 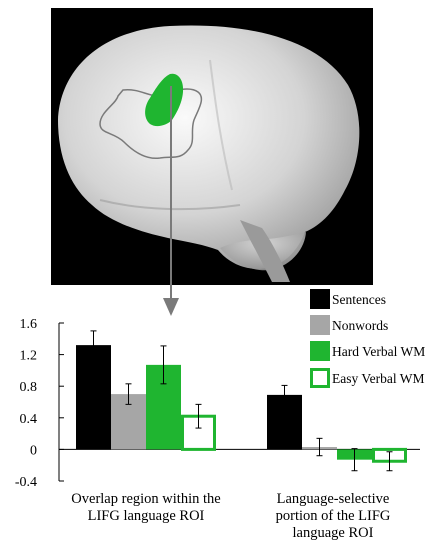 I want to click on legend-label: Hard Verbal WM, so click(x=378, y=351).